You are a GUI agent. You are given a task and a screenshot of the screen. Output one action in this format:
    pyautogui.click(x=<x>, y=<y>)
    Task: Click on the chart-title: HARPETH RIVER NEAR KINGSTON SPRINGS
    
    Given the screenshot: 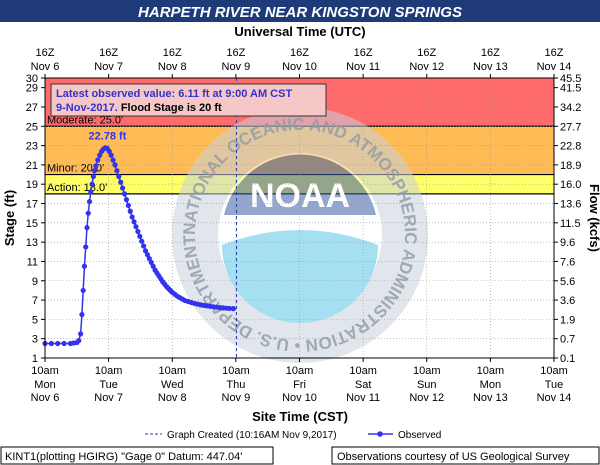 What is the action you would take?
    pyautogui.click(x=300, y=12)
    